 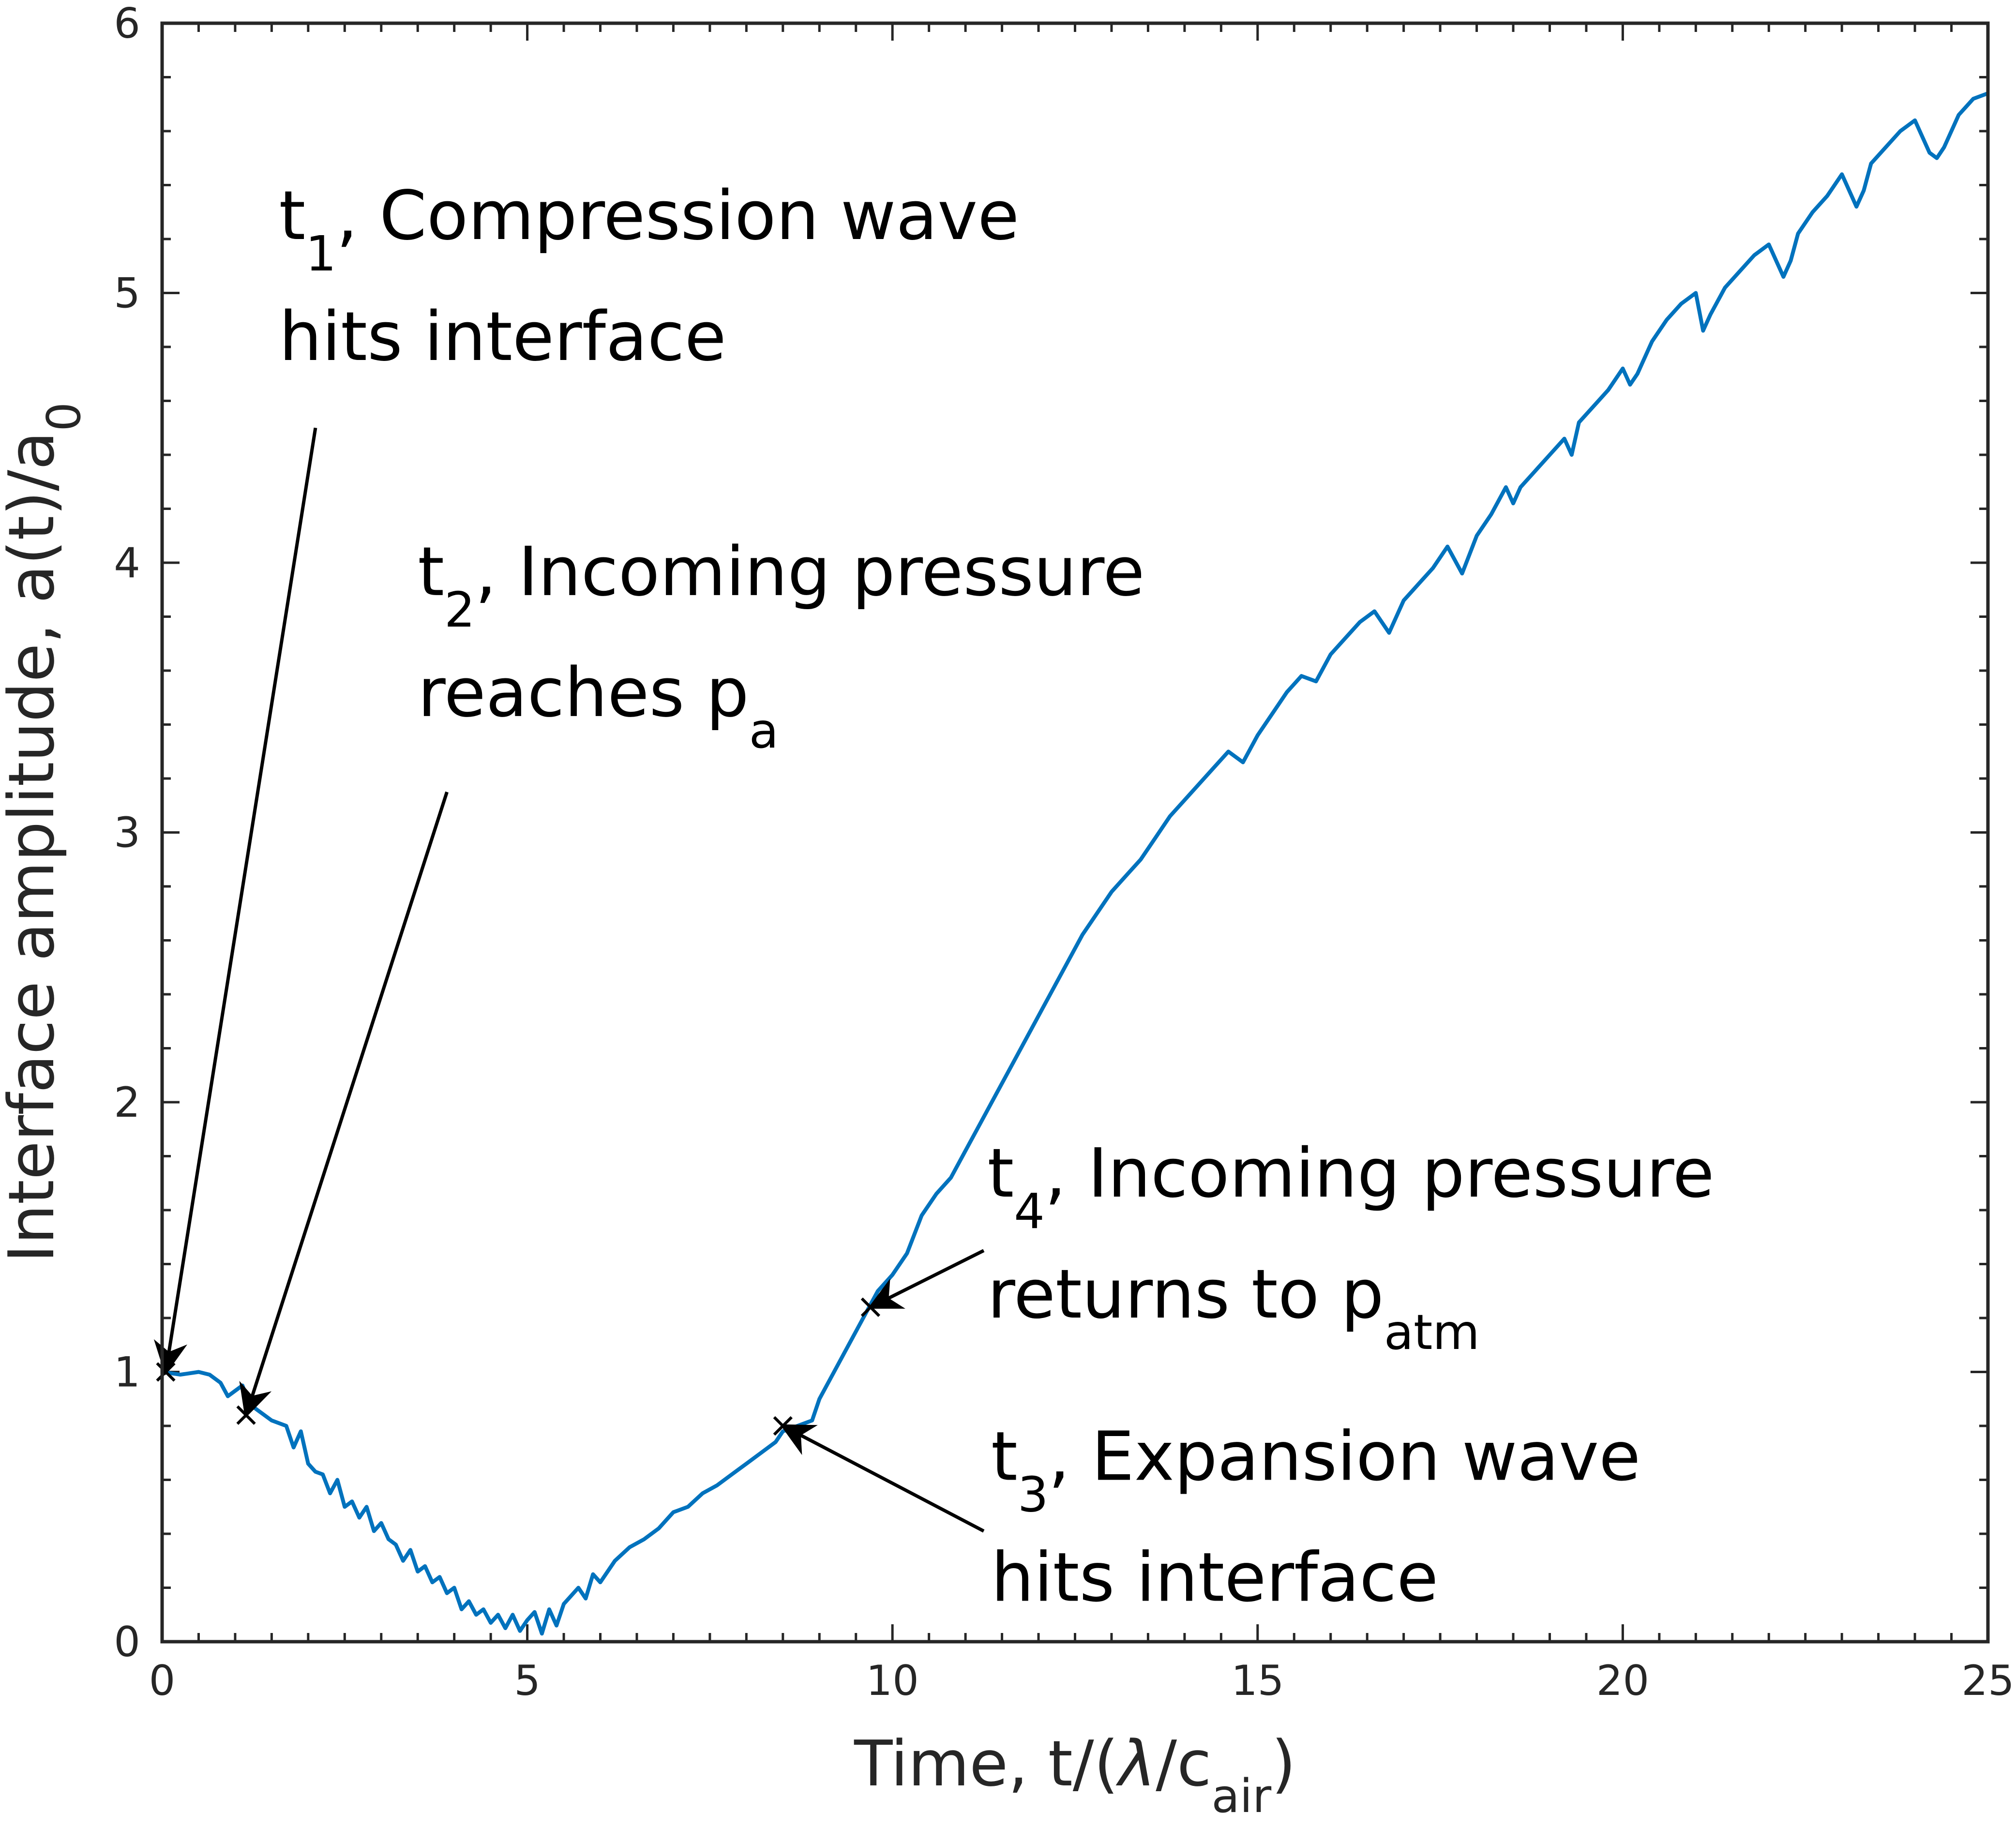 I want to click on y-tick-label: 1, so click(x=127, y=1372).